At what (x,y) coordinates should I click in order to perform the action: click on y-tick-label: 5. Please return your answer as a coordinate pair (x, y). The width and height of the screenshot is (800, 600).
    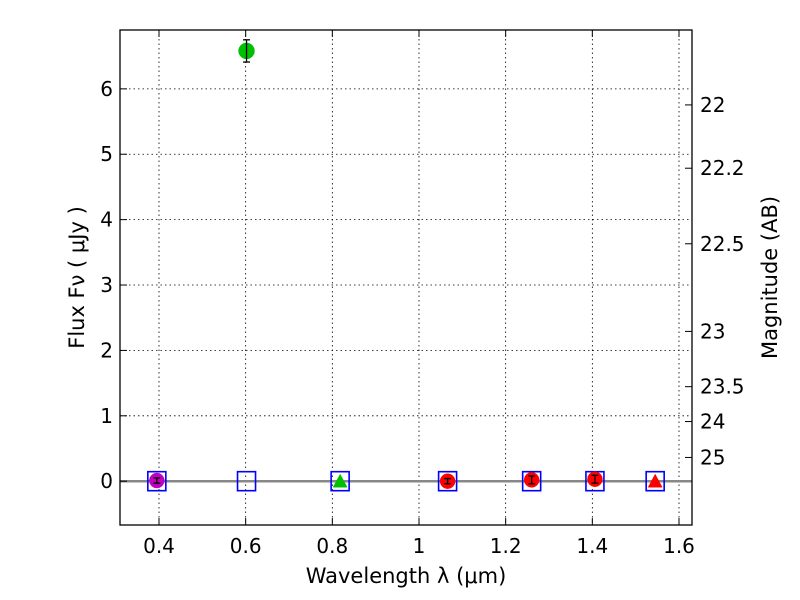
    Looking at the image, I should click on (106, 154).